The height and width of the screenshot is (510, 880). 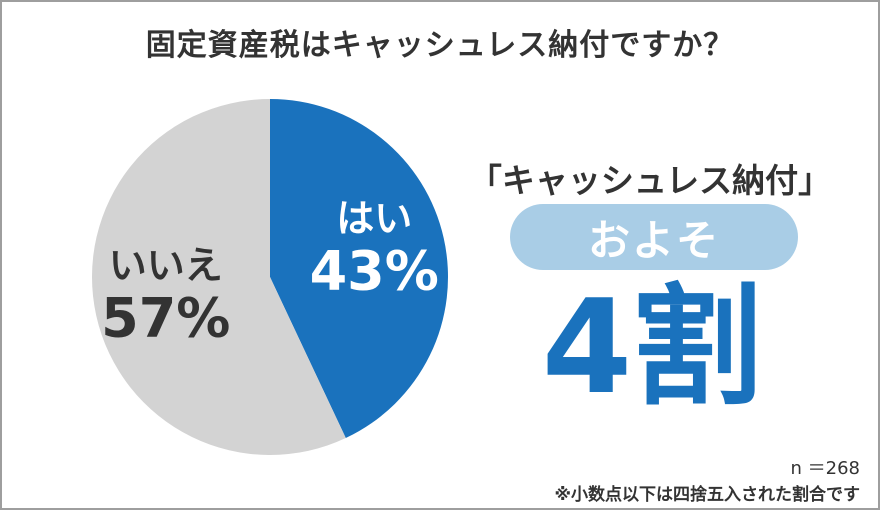 What do you see at coordinates (374, 271) in the screenshot?
I see `pie-slice-value-0: 43%` at bounding box center [374, 271].